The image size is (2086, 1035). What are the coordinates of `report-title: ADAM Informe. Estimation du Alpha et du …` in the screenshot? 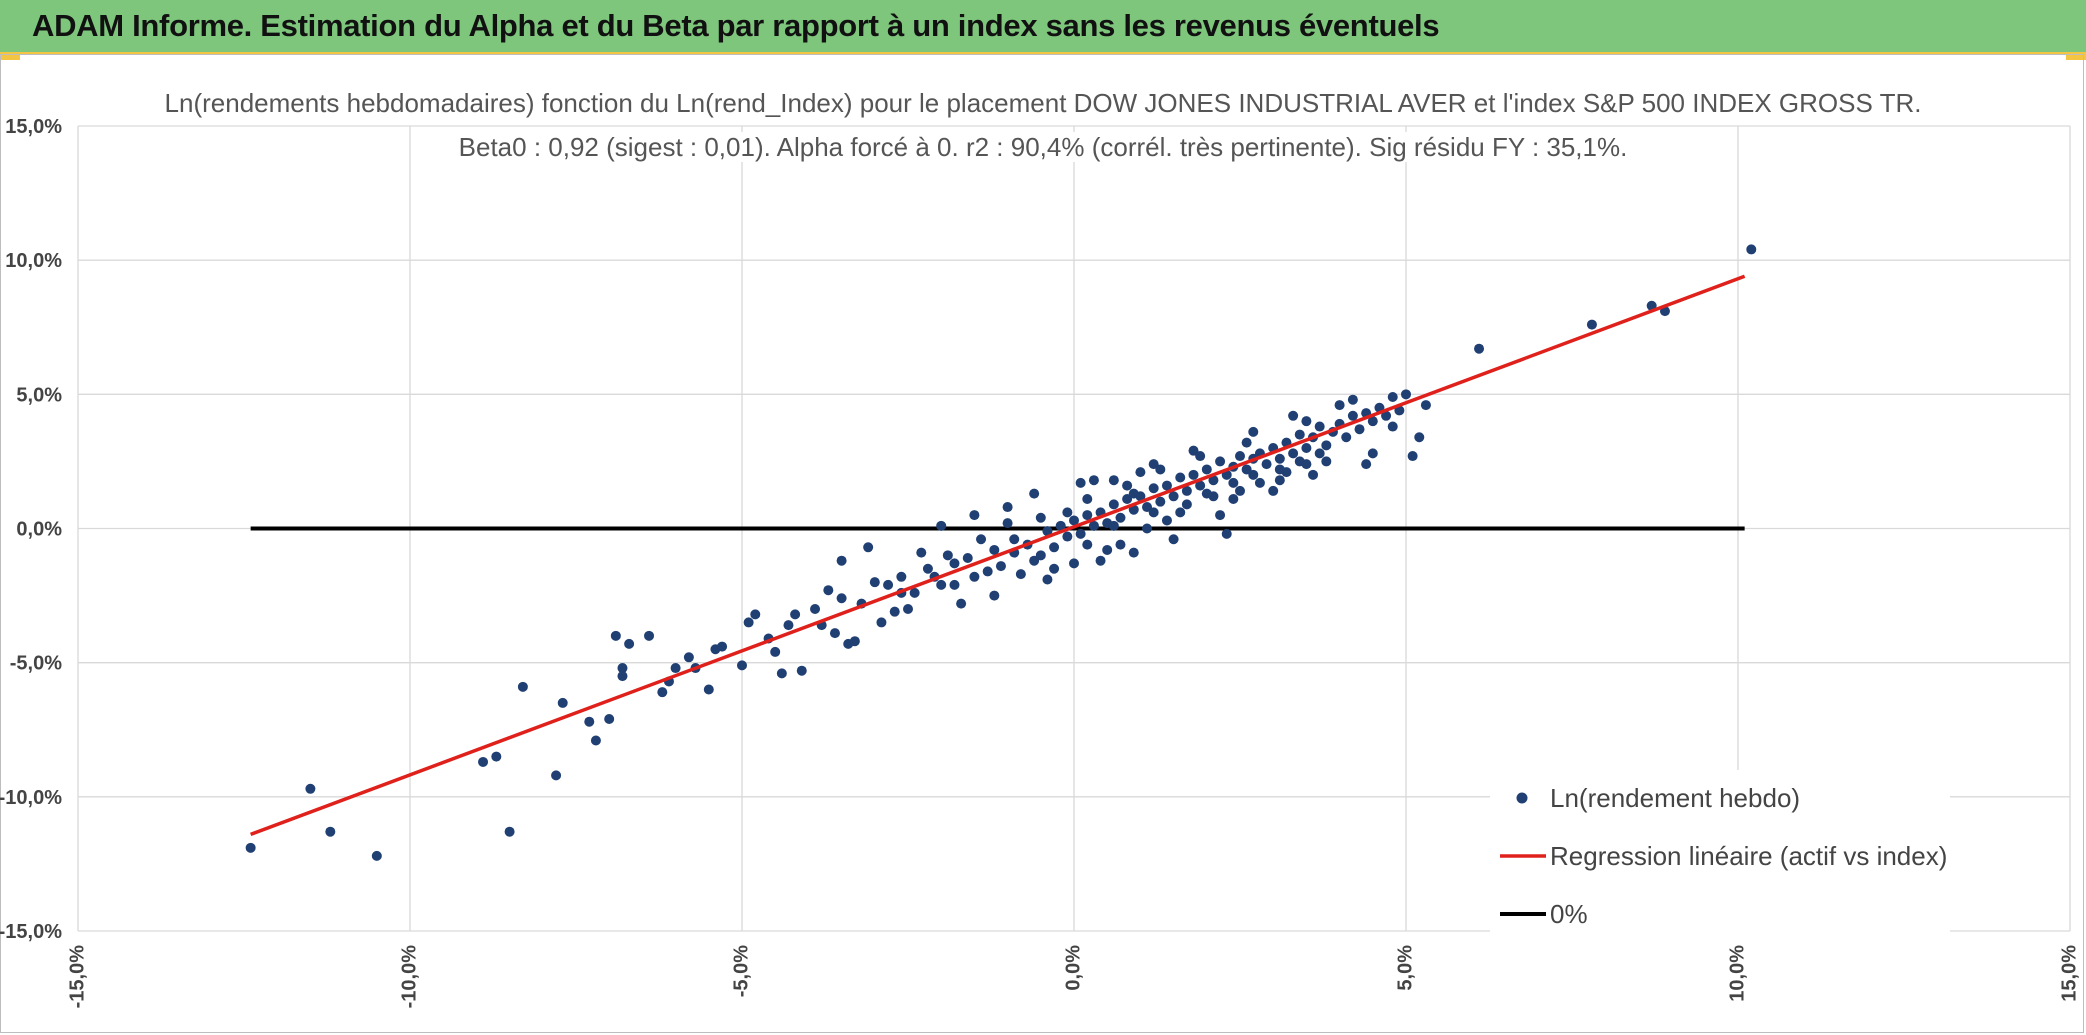 It's located at (736, 25).